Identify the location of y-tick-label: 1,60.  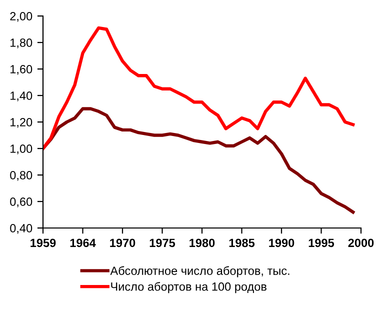
(21, 70).